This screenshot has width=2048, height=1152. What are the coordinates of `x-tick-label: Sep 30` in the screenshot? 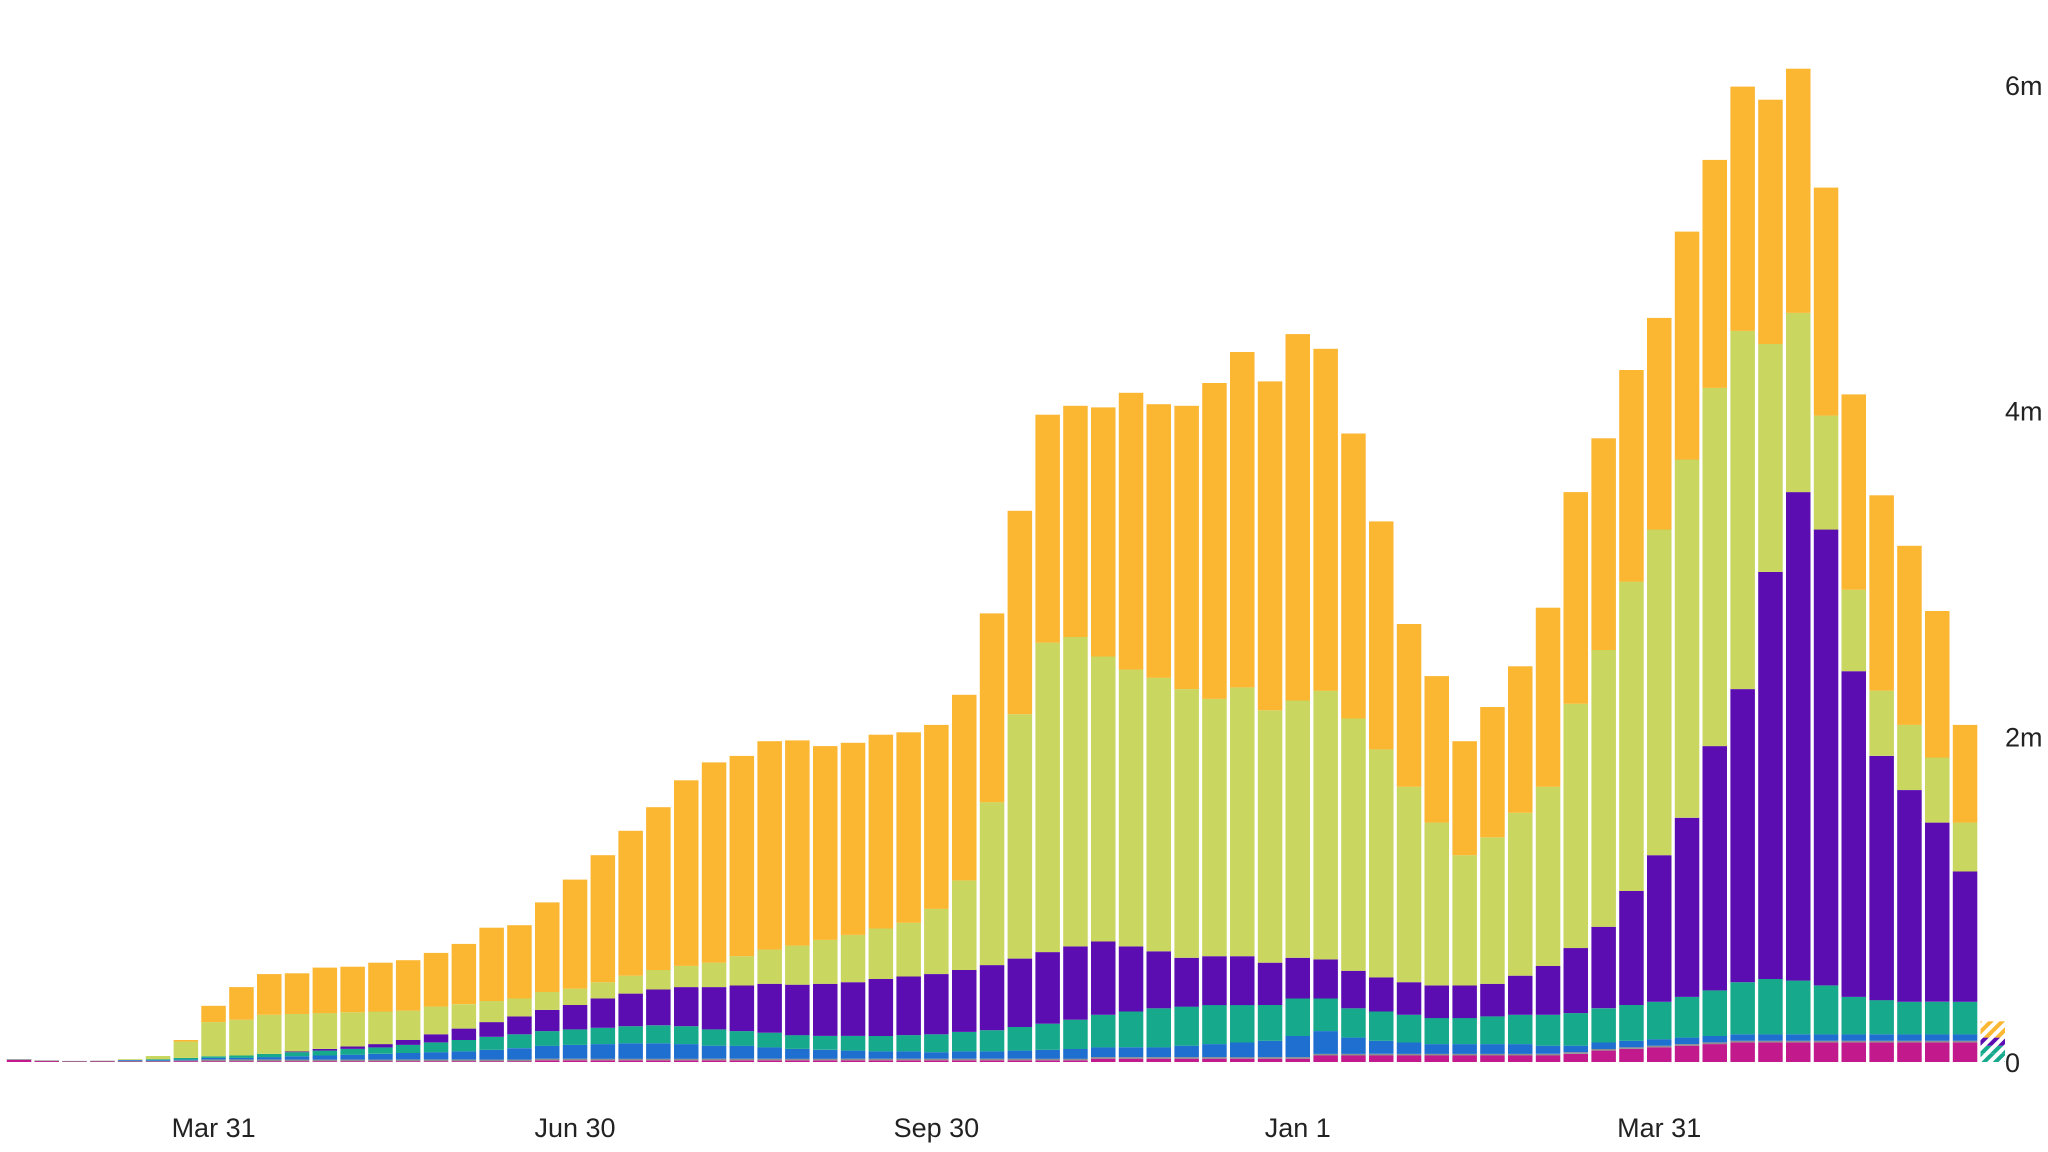 It's located at (937, 1128).